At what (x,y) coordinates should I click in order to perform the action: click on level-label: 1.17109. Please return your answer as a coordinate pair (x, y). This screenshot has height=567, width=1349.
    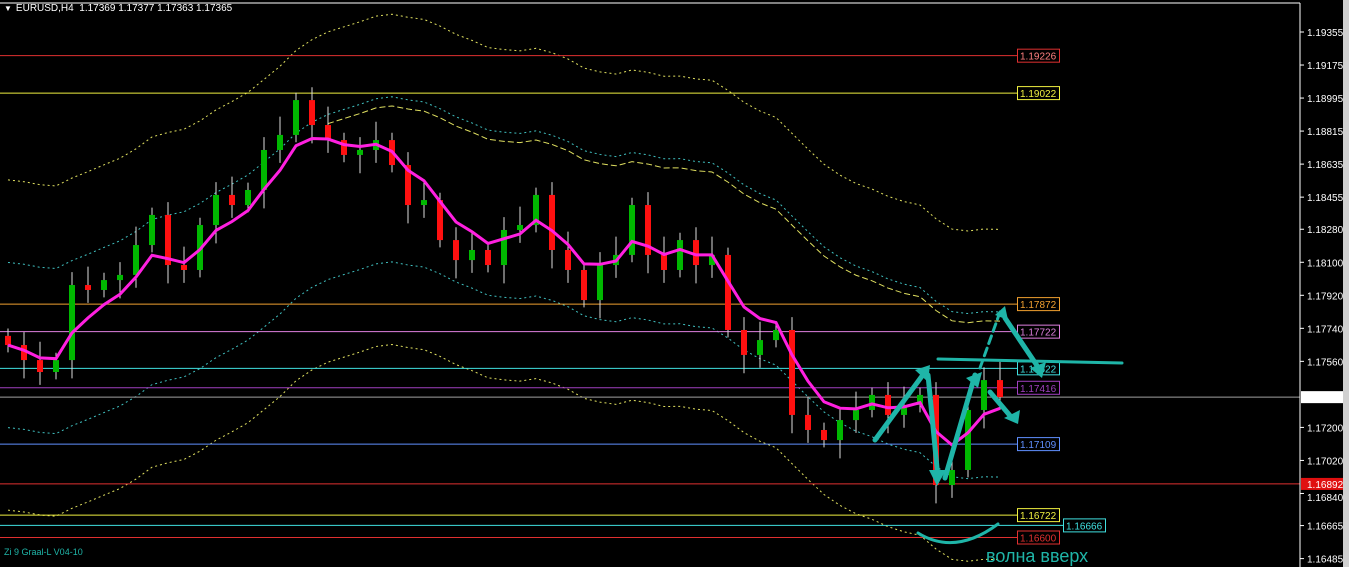
    Looking at the image, I should click on (1038, 445).